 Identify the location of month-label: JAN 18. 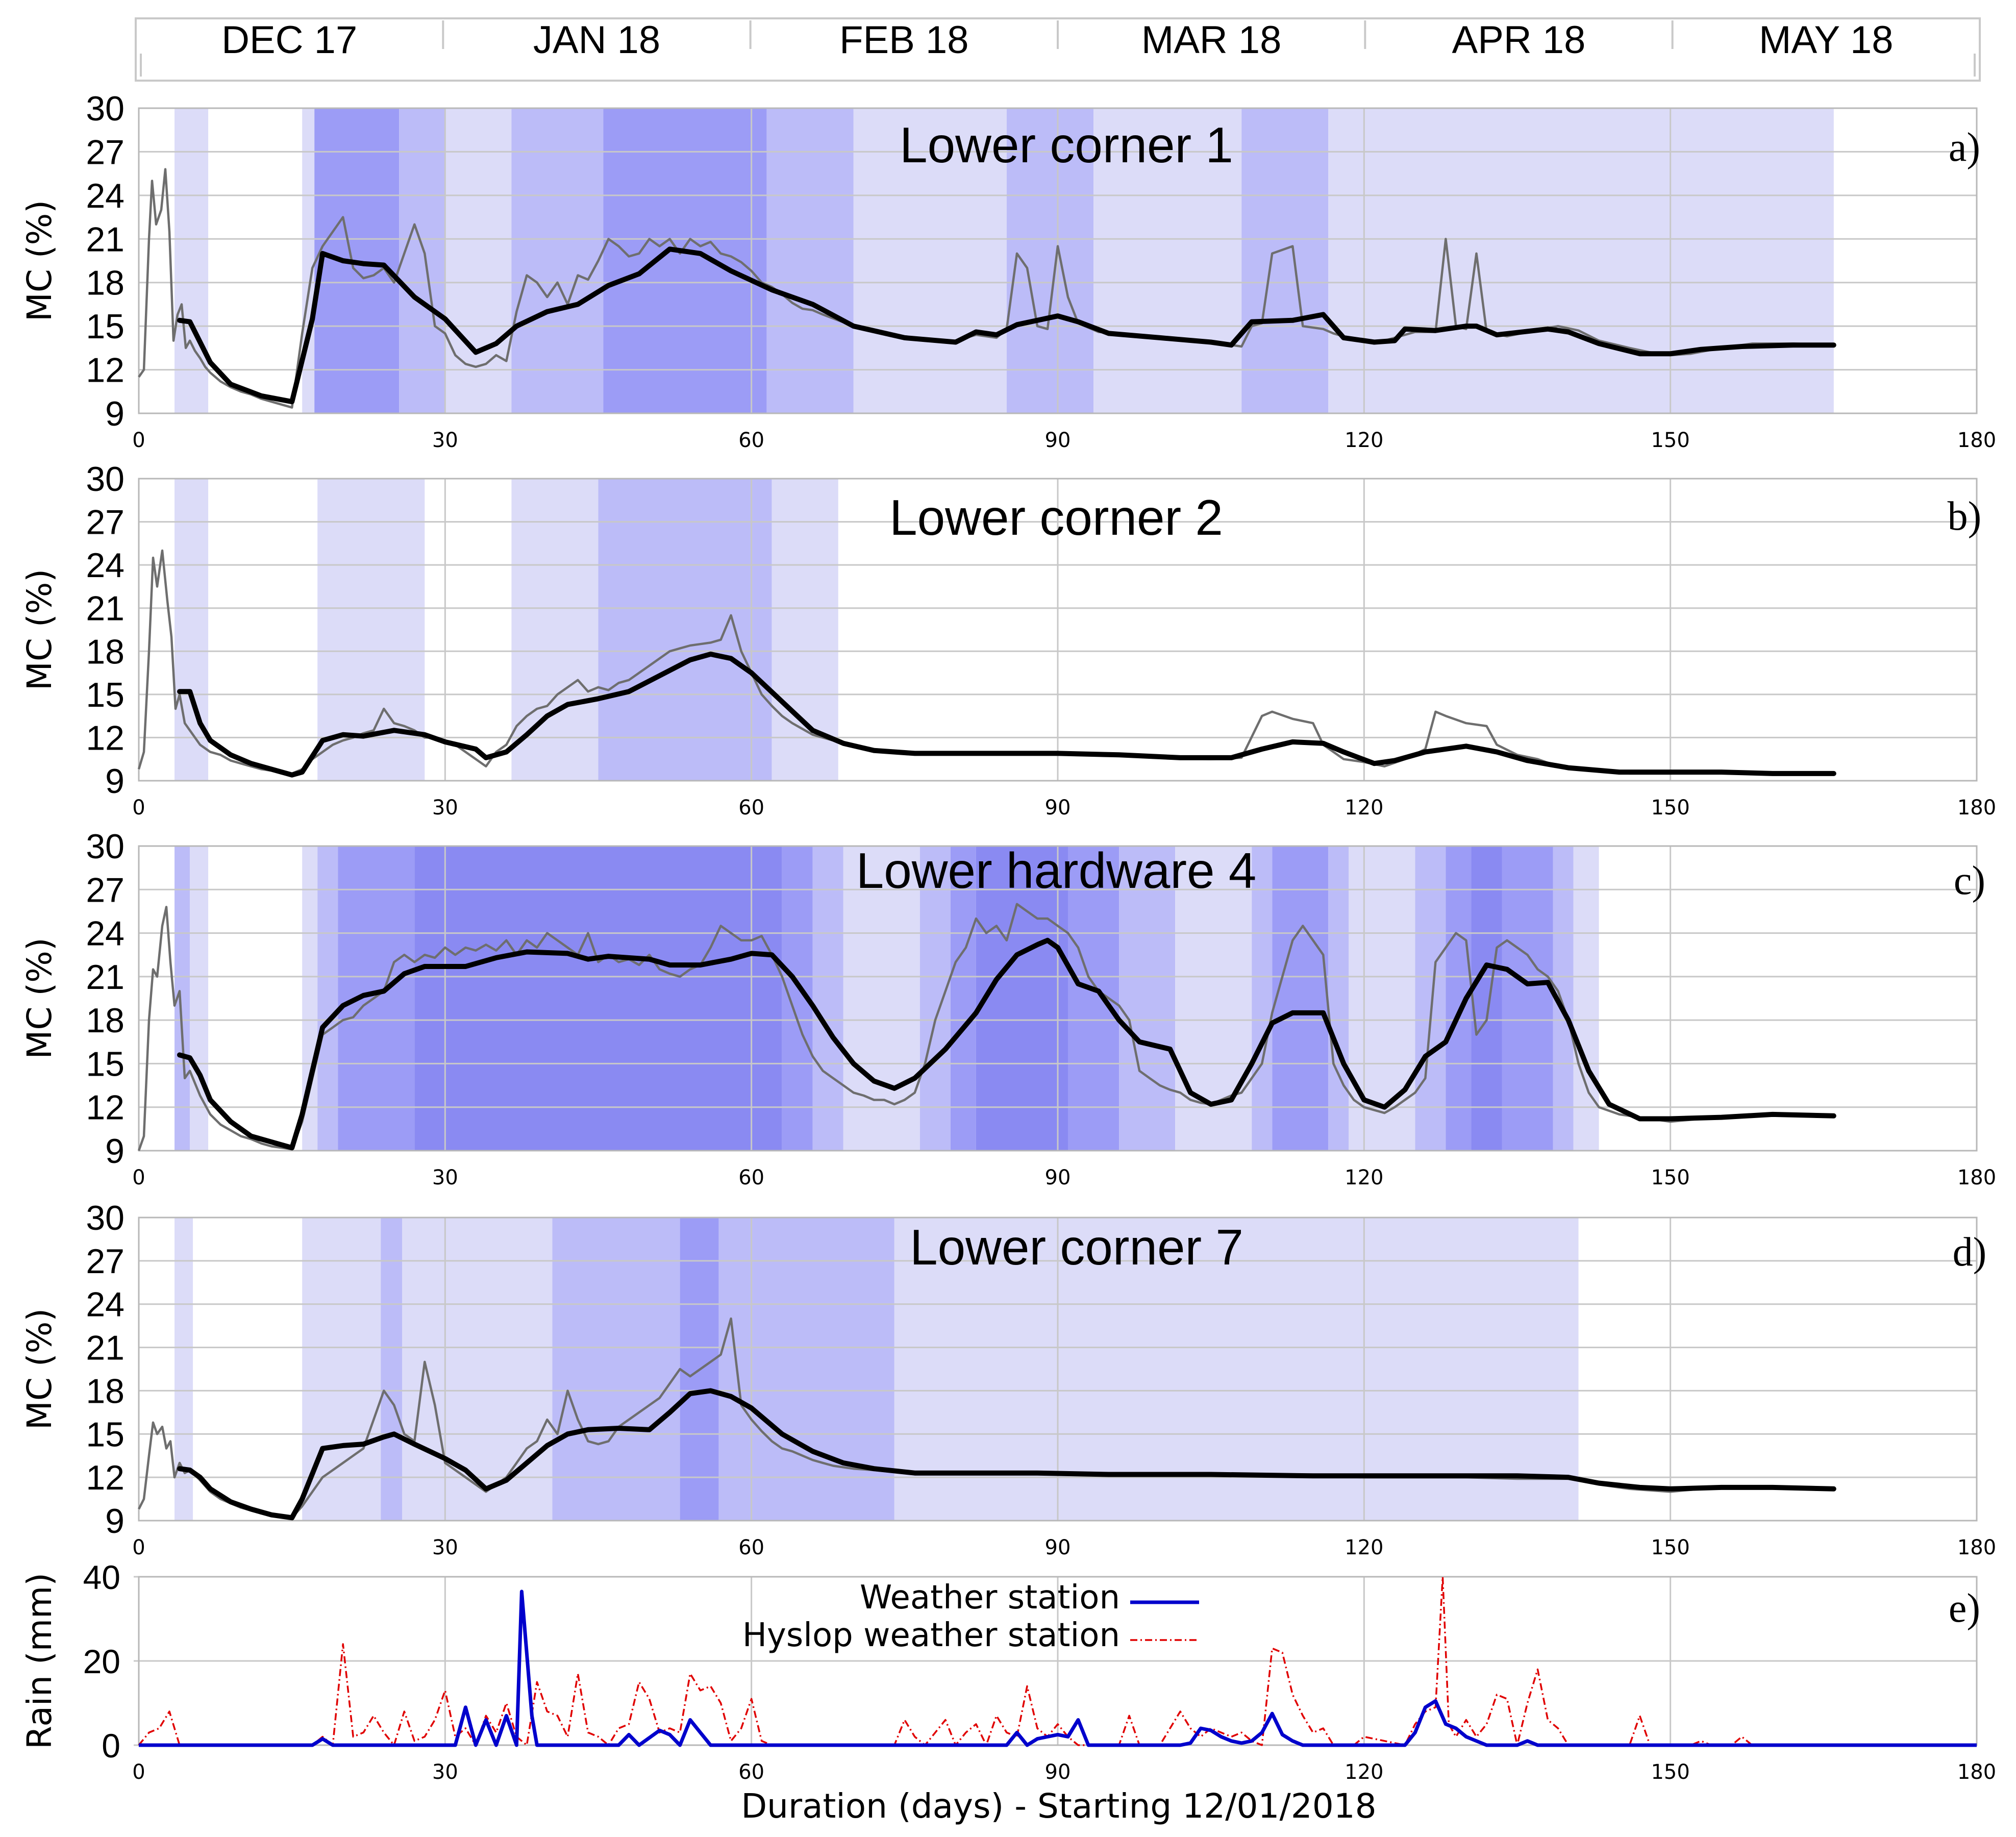
(596, 40).